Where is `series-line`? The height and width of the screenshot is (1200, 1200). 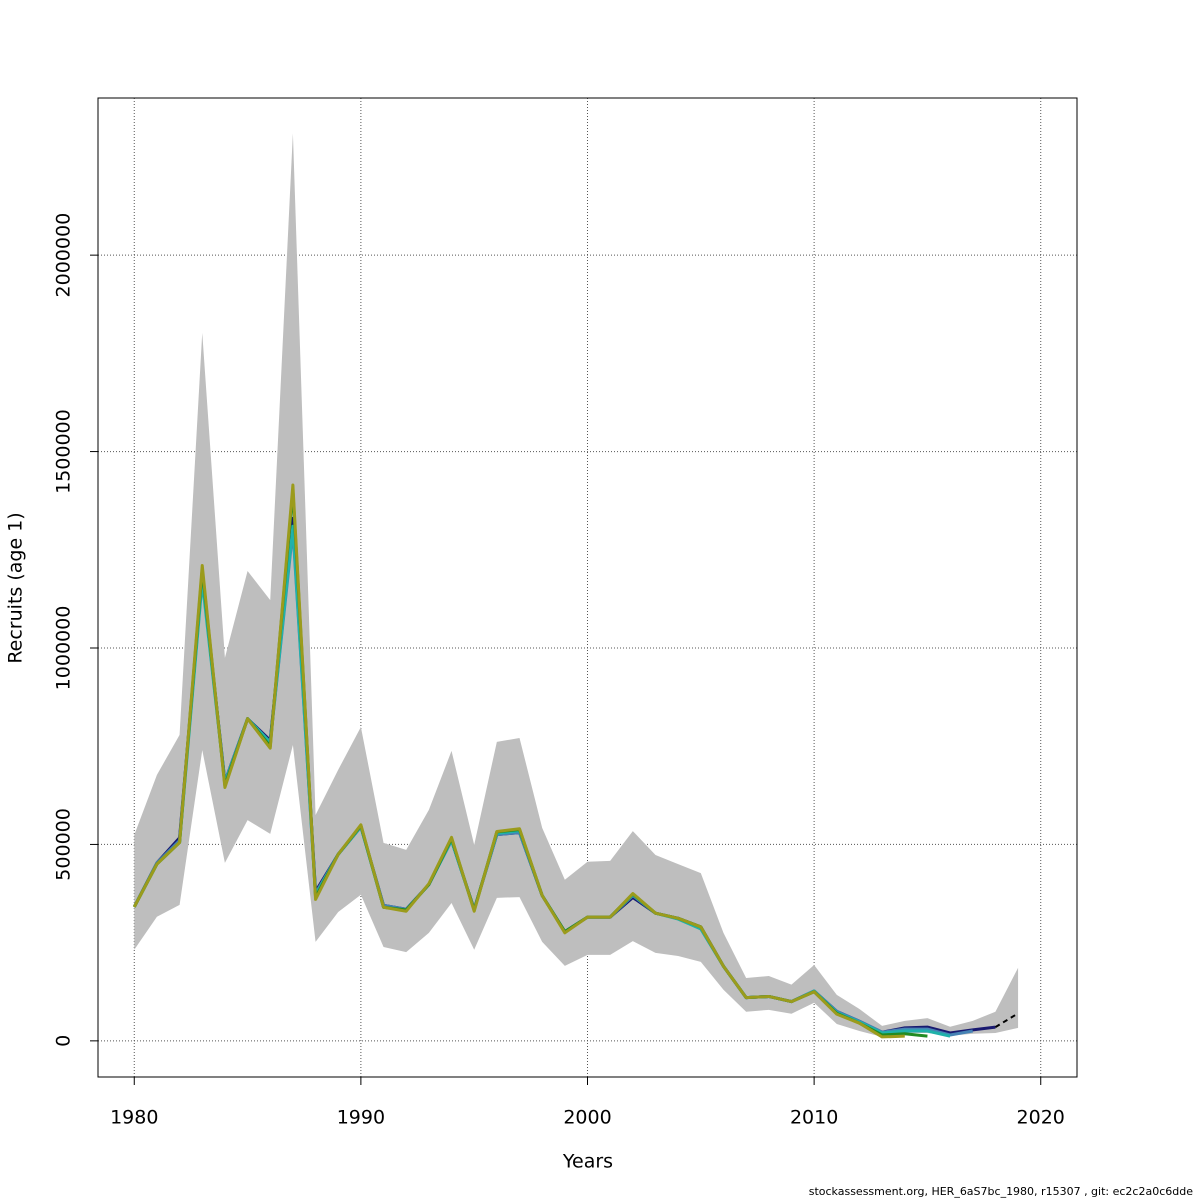
series-line is located at coordinates (1006, 1020).